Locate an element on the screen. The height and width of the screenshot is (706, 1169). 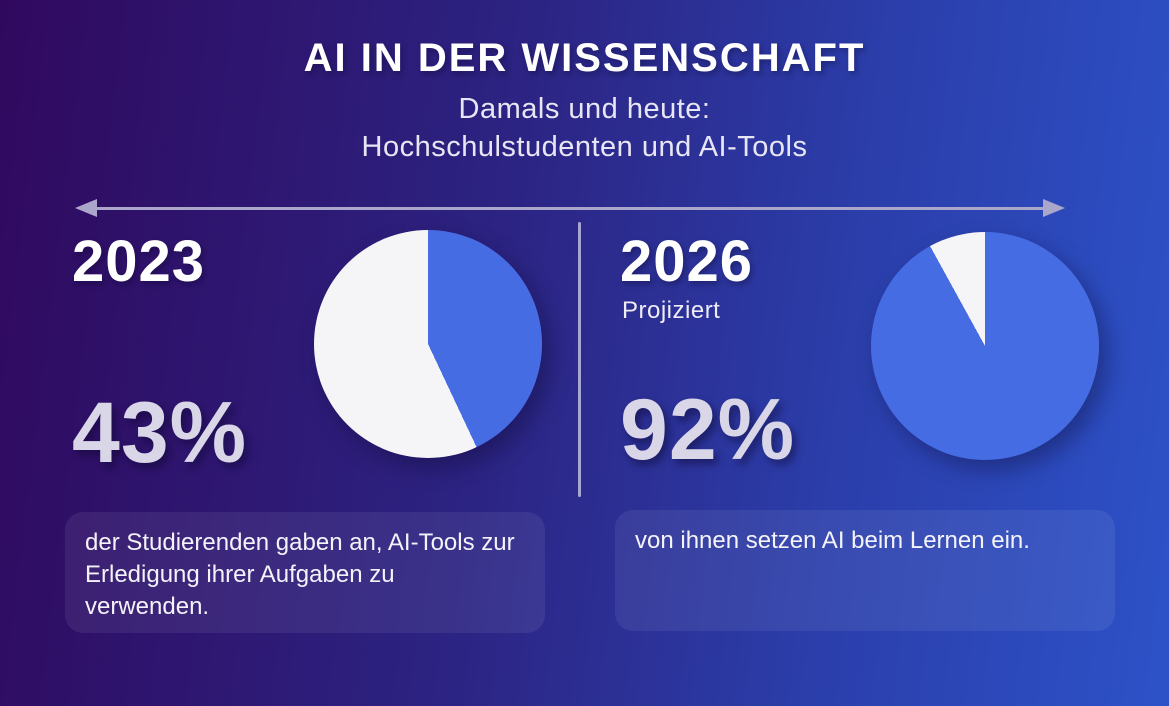
percent-value-2026: 92% is located at coordinates (708, 430).